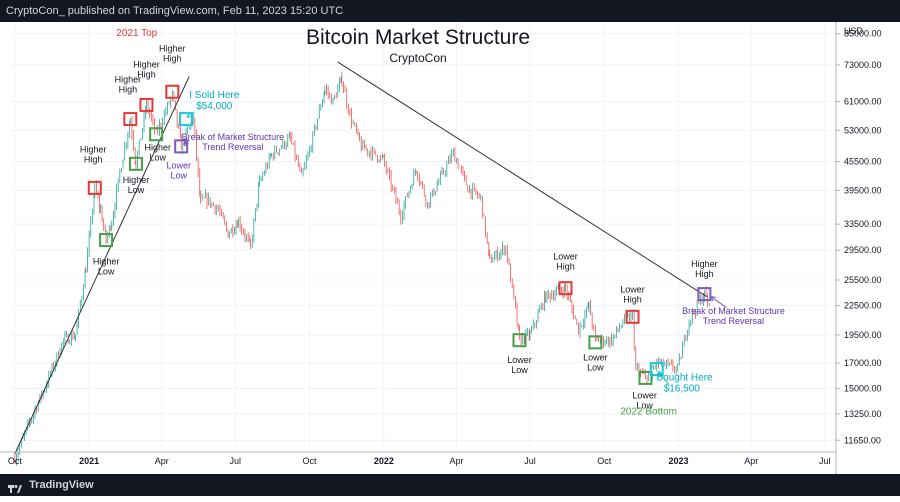  What do you see at coordinates (863, 190) in the screenshot?
I see `y-tick-label: 39500.00` at bounding box center [863, 190].